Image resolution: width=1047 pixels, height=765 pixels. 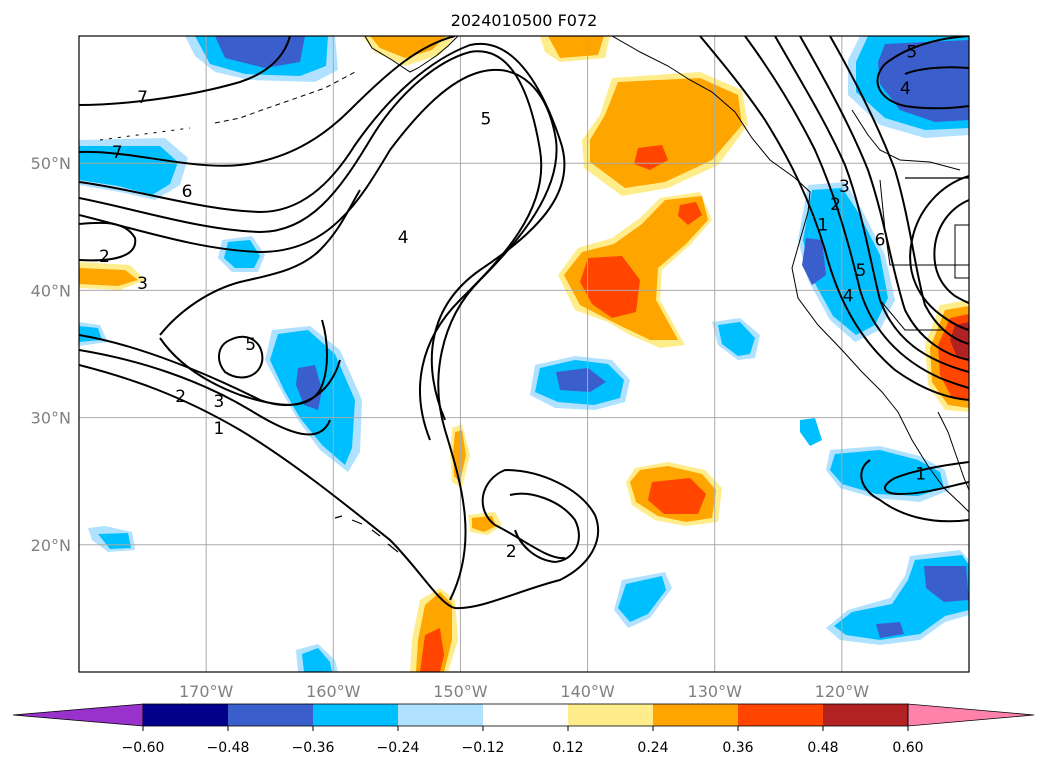 I want to click on lon-tick-label: 160°W, so click(x=333, y=691).